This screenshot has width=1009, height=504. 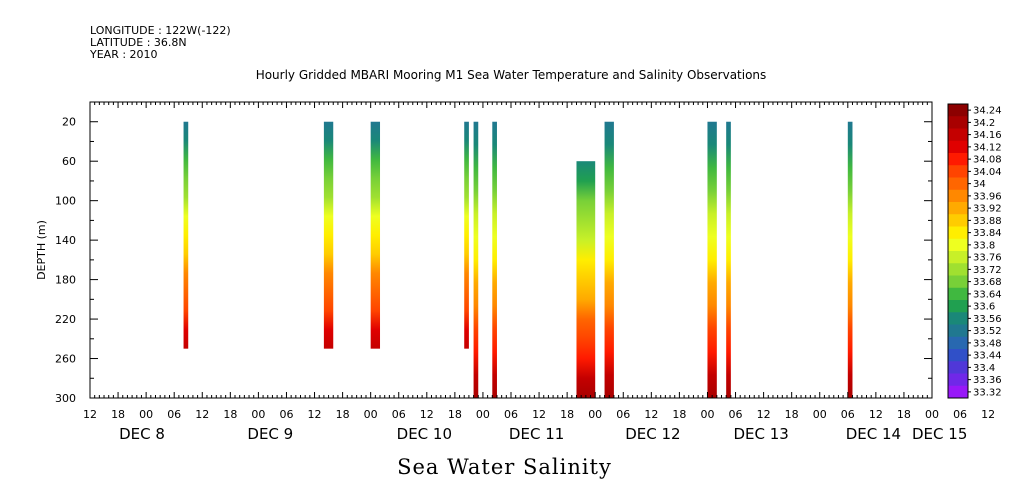 I want to click on colorbar-label: 34.24, so click(x=987, y=111).